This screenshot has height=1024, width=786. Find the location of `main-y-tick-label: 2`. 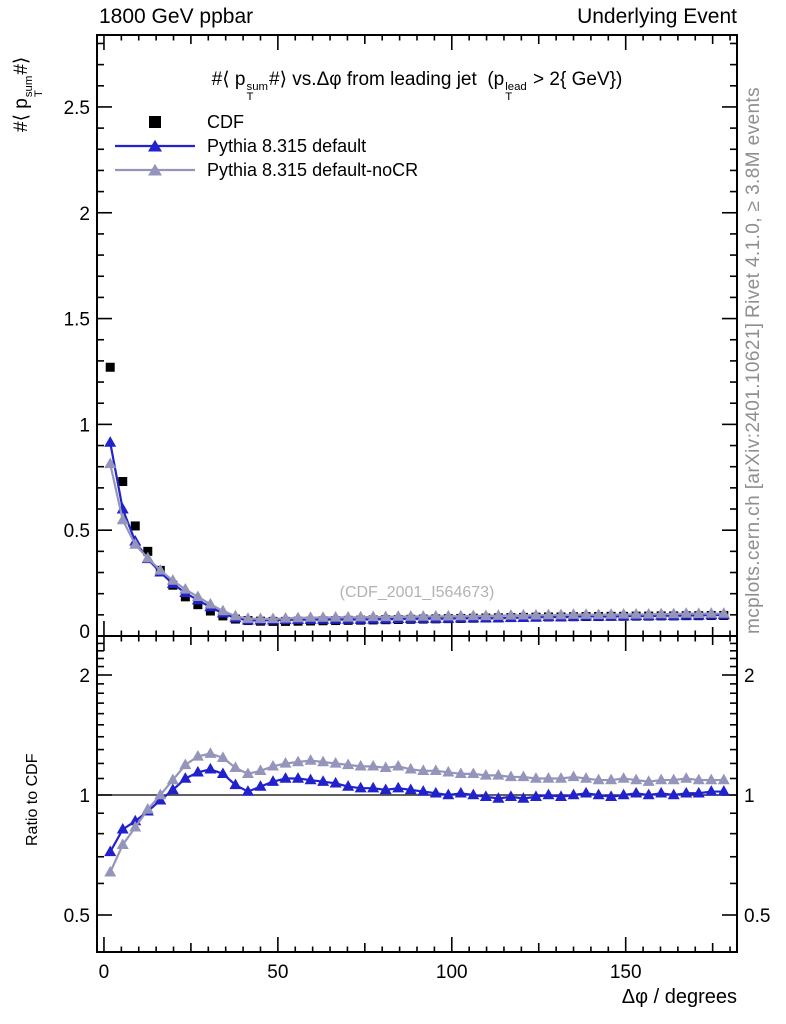

main-y-tick-label: 2 is located at coordinates (84, 214).